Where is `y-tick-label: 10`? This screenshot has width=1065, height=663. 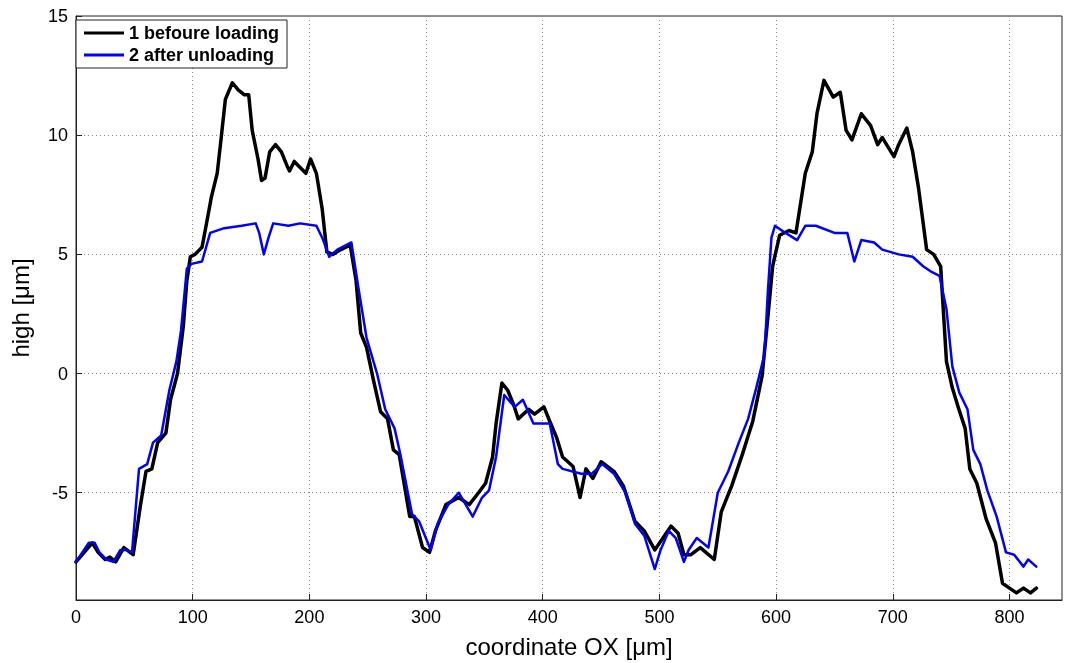 y-tick-label: 10 is located at coordinates (57, 135).